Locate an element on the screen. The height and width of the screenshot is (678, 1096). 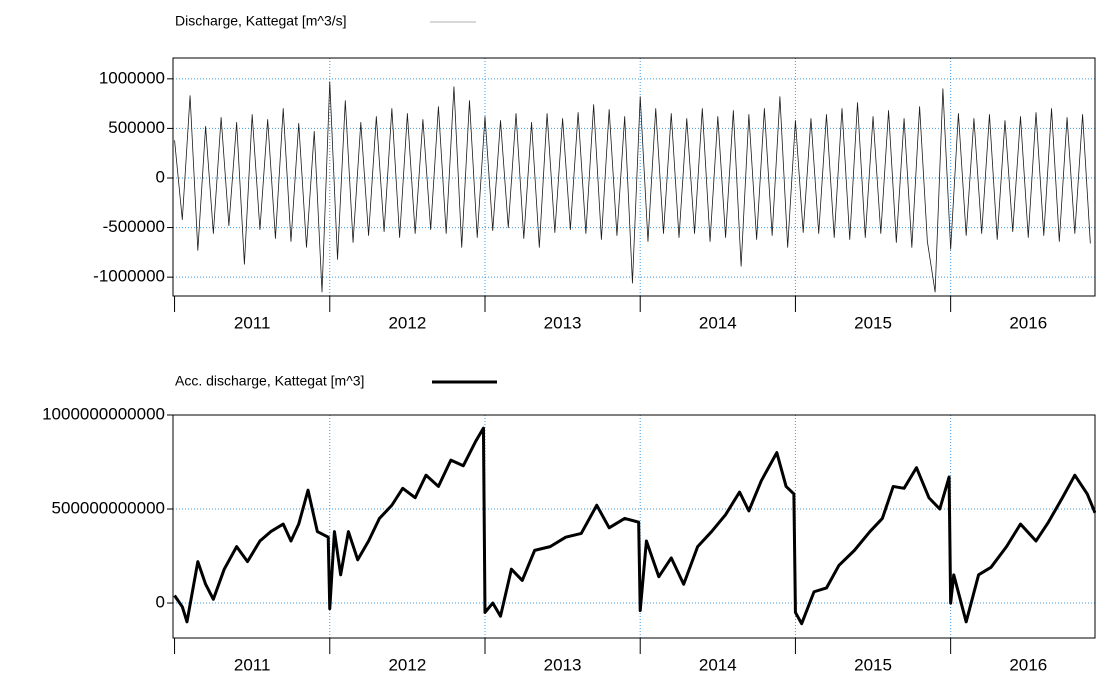
legend-label: Acc. discharge, Kattegat [m^3] is located at coordinates (269, 381).